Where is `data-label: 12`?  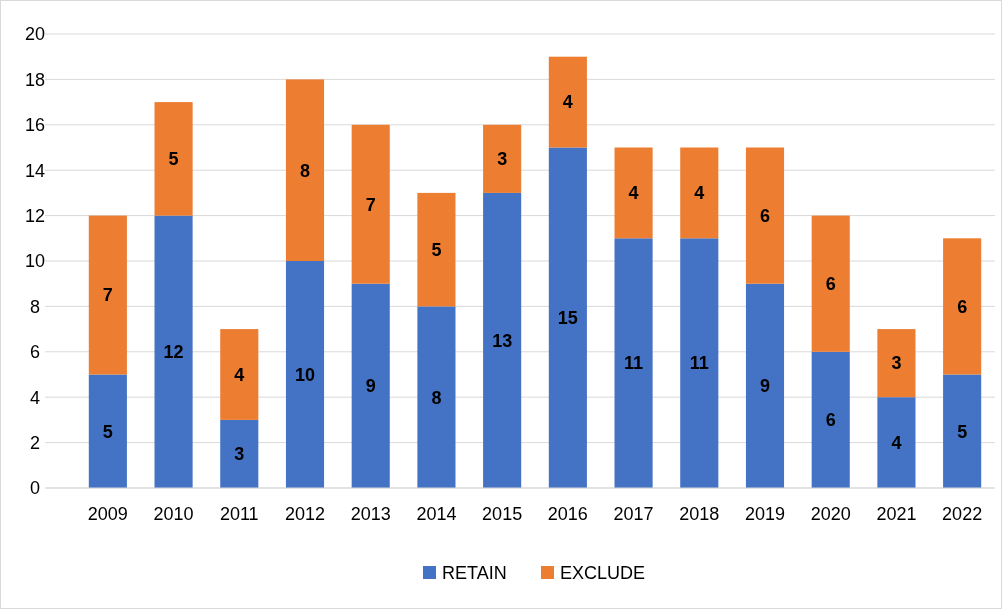 data-label: 12 is located at coordinates (173, 352).